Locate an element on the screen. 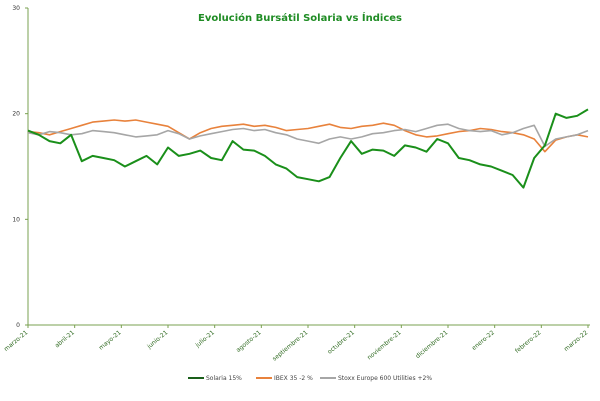 This screenshot has height=401, width=600. x-tick-label: marzo-21 is located at coordinates (16, 341).